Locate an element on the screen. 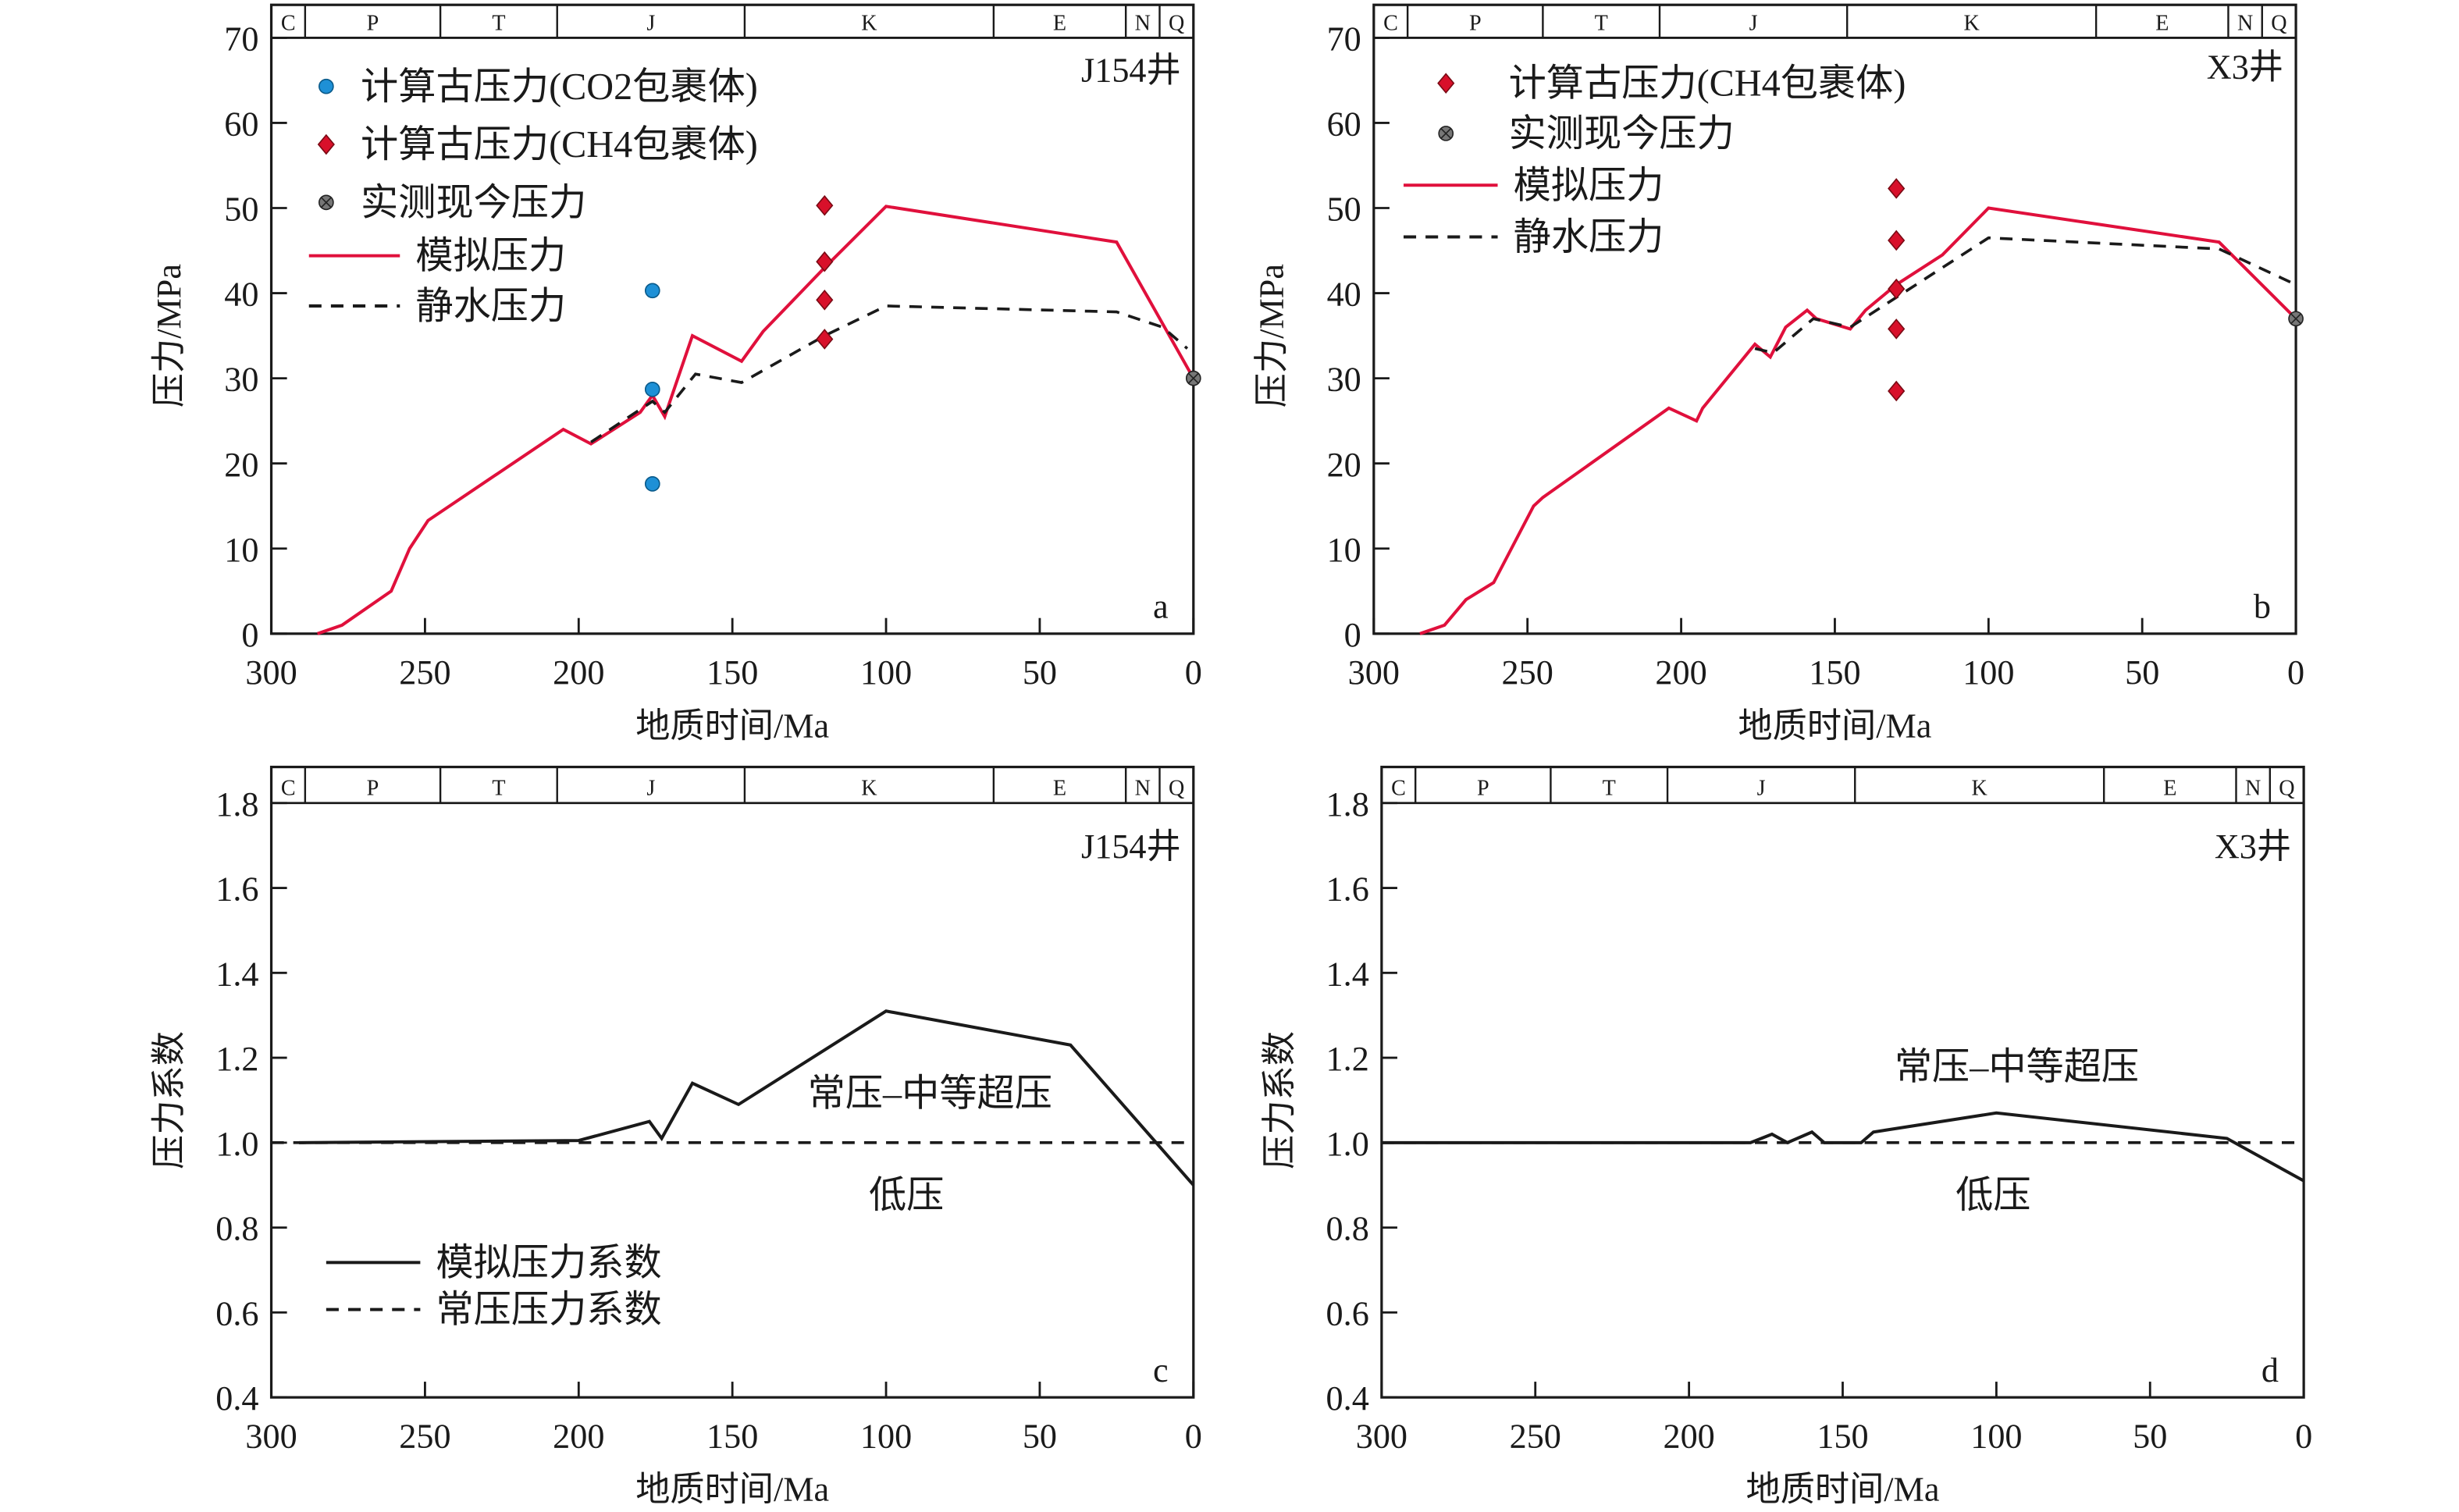  panel-letter: c is located at coordinates (1161, 1370).